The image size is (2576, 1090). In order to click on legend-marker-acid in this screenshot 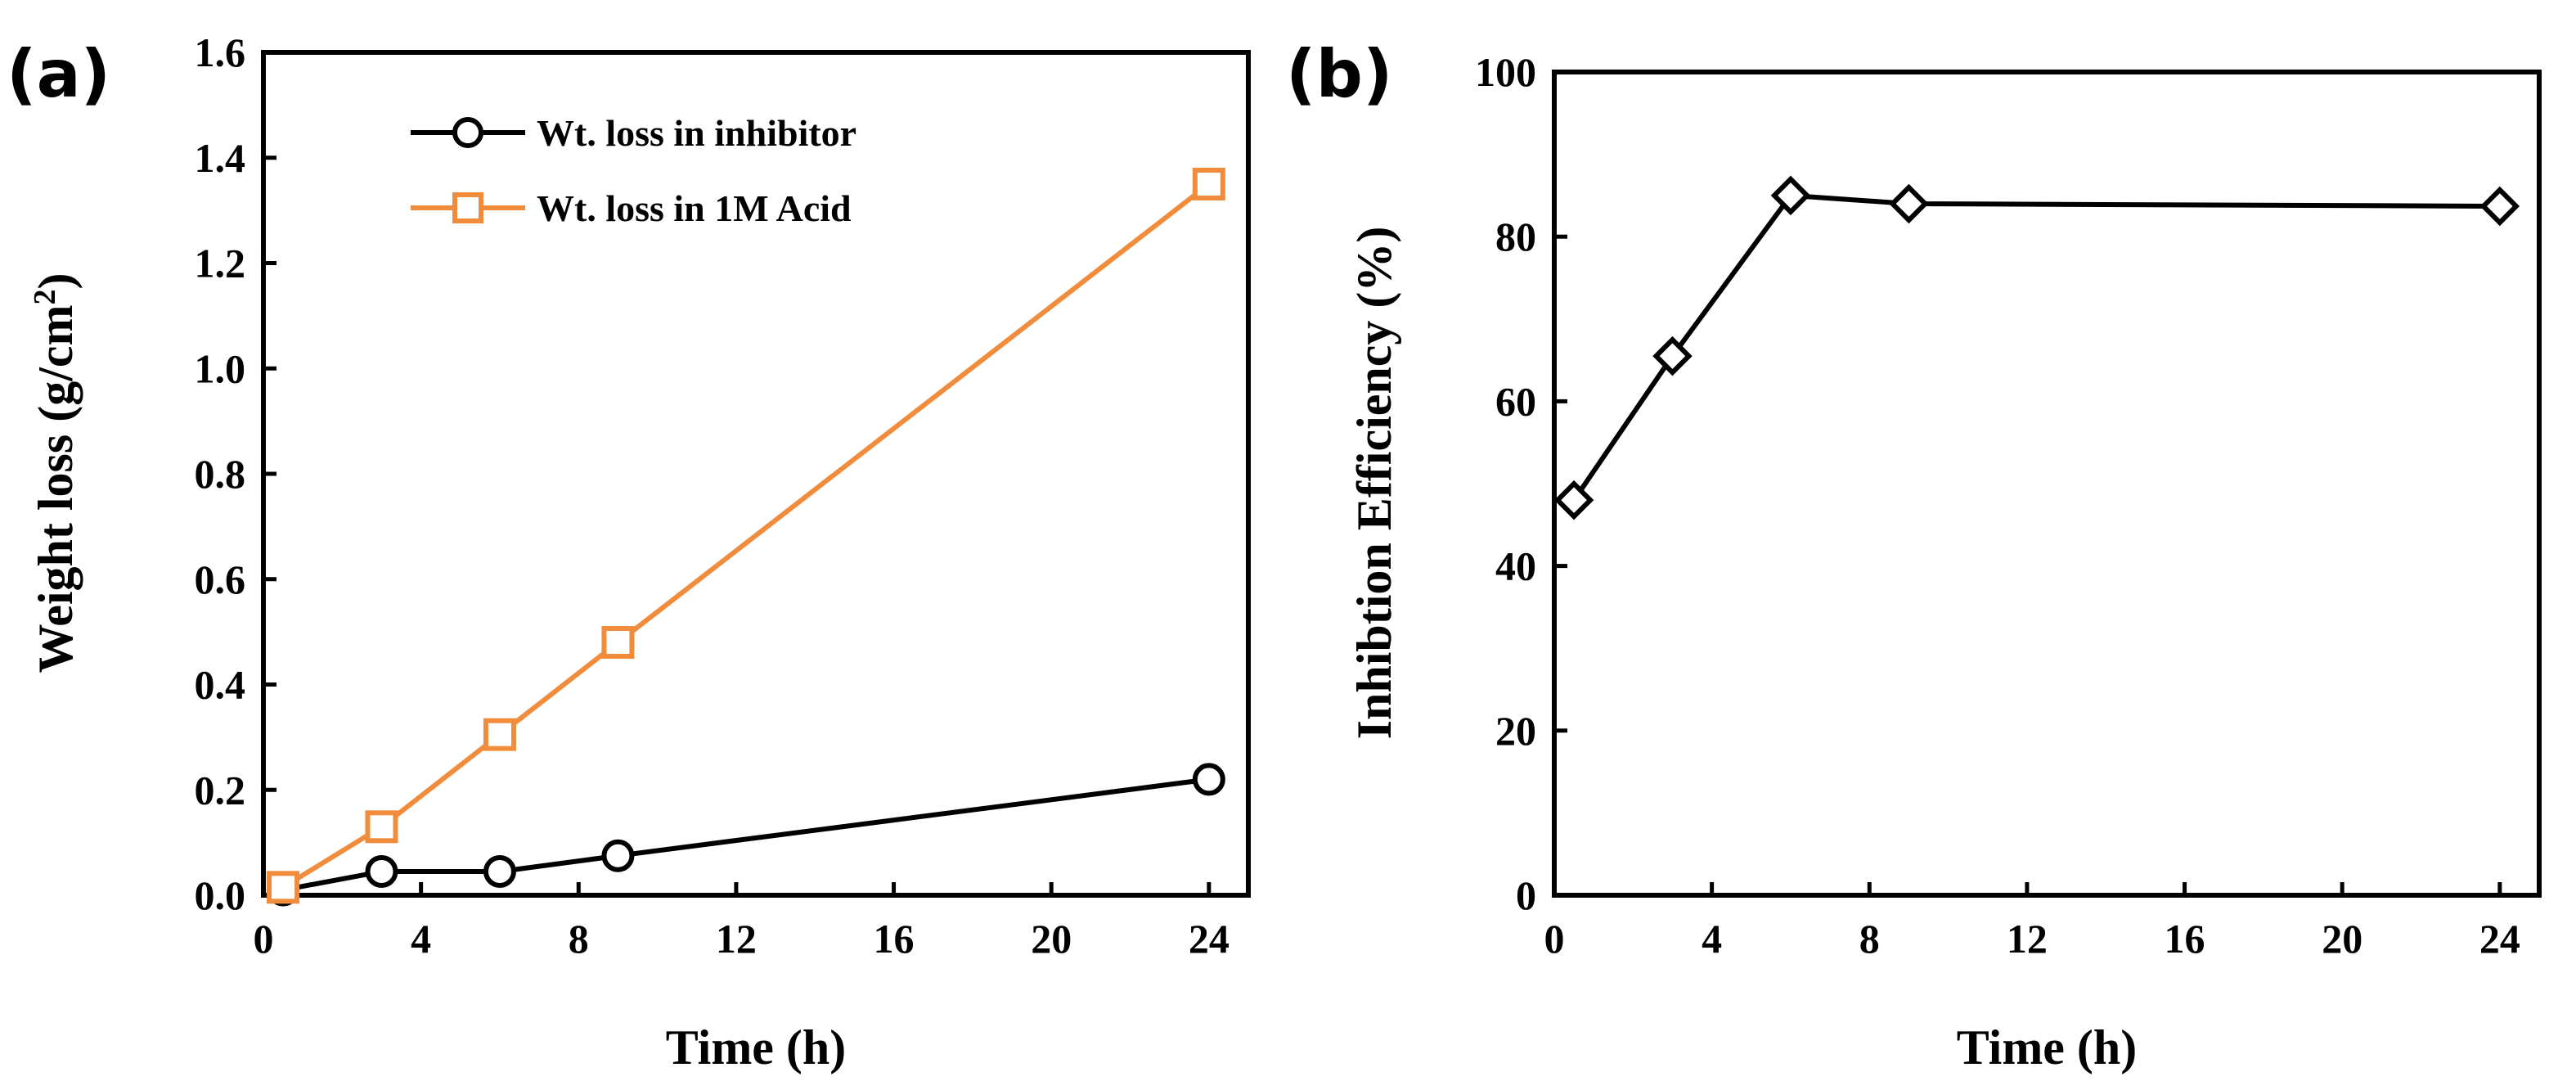, I will do `click(468, 207)`.